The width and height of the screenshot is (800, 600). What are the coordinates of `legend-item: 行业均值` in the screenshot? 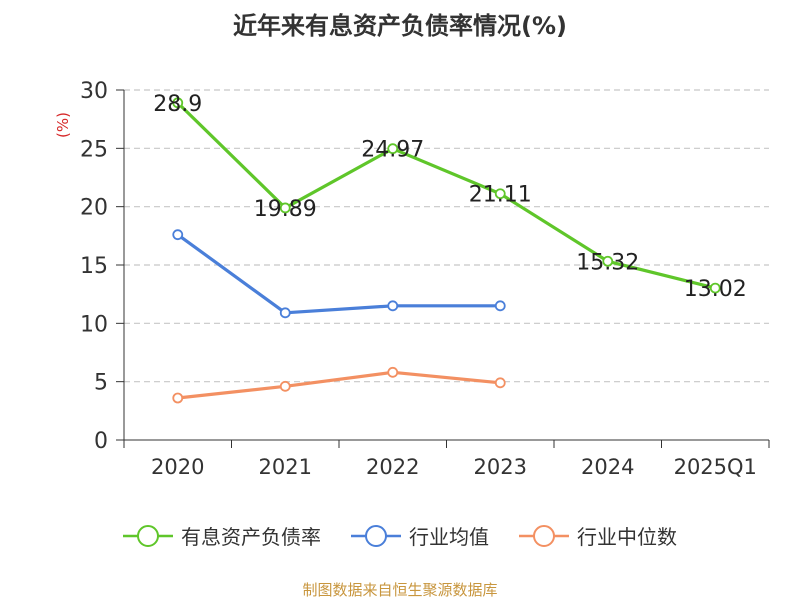 It's located at (420, 535).